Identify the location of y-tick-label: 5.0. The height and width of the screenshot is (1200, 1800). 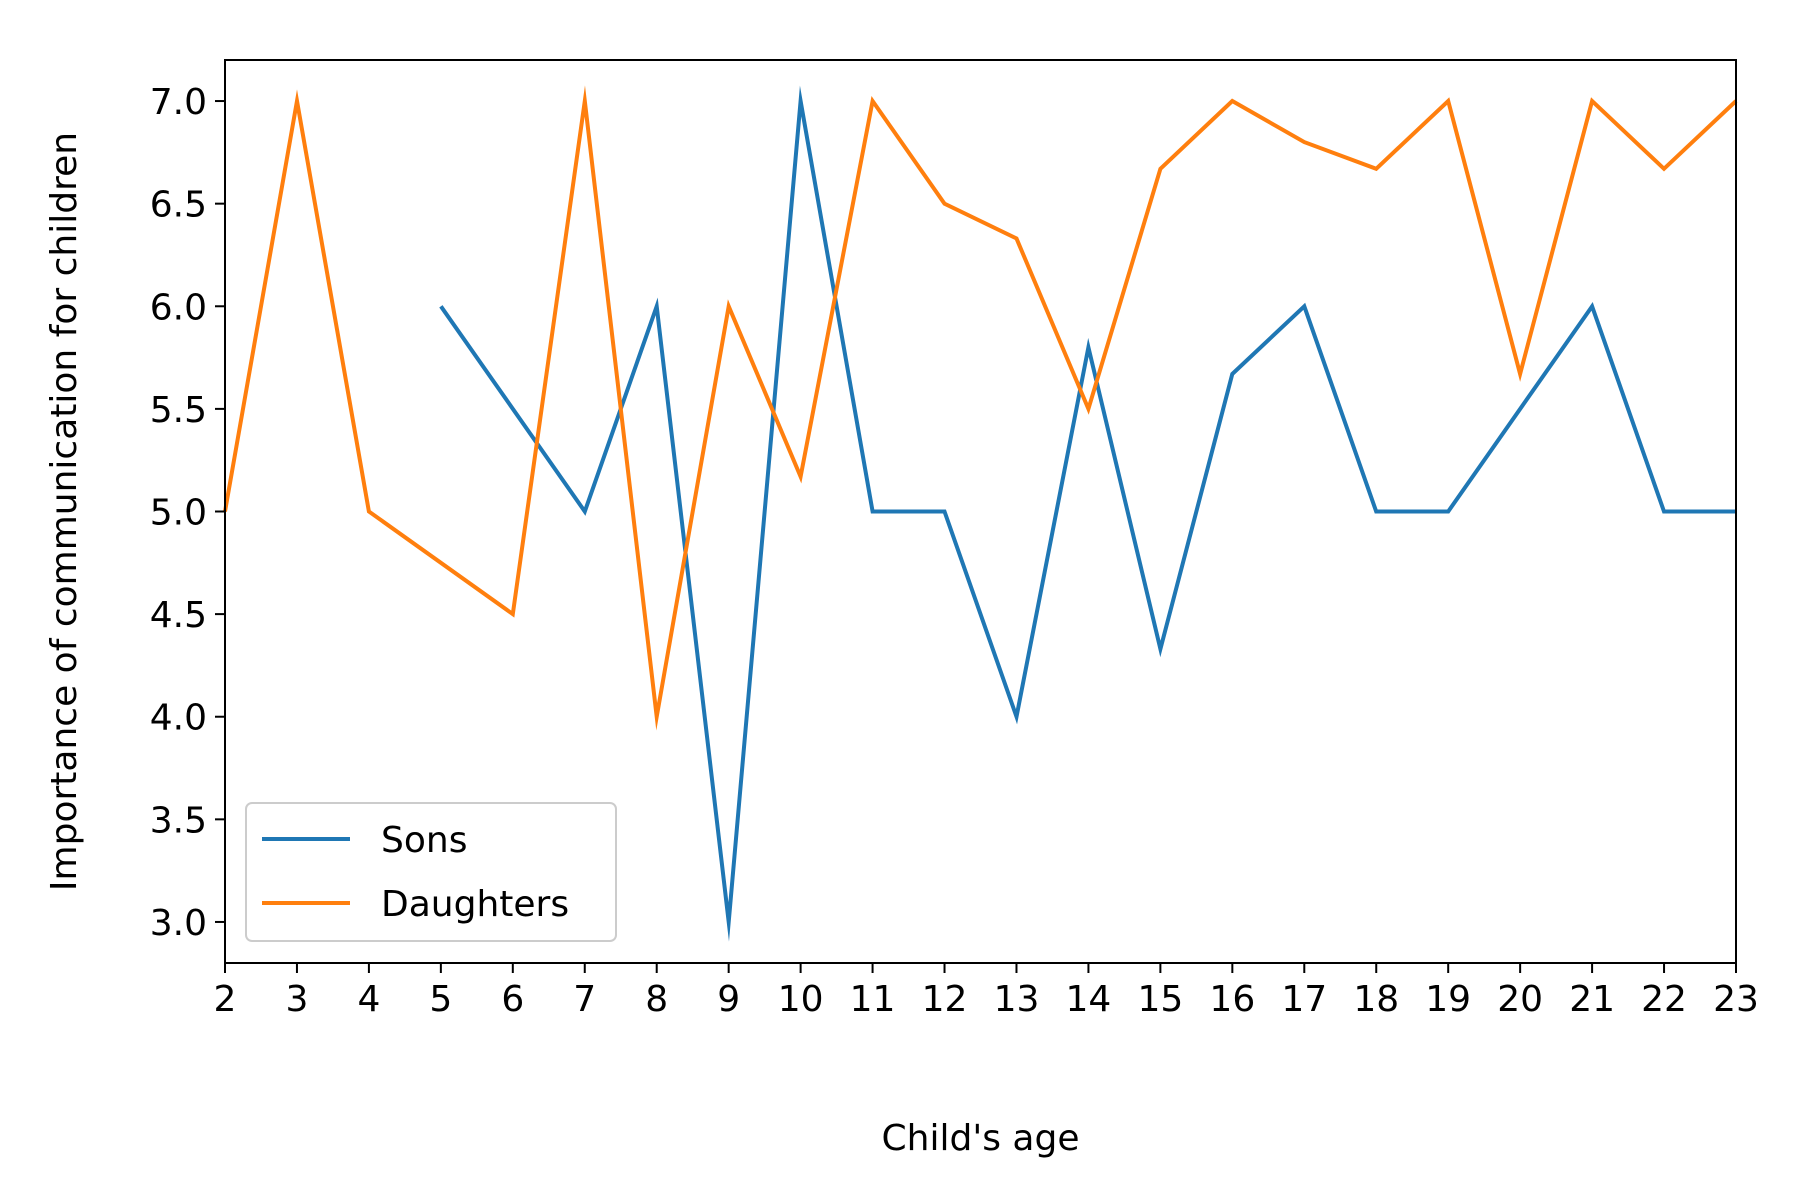
(178, 513).